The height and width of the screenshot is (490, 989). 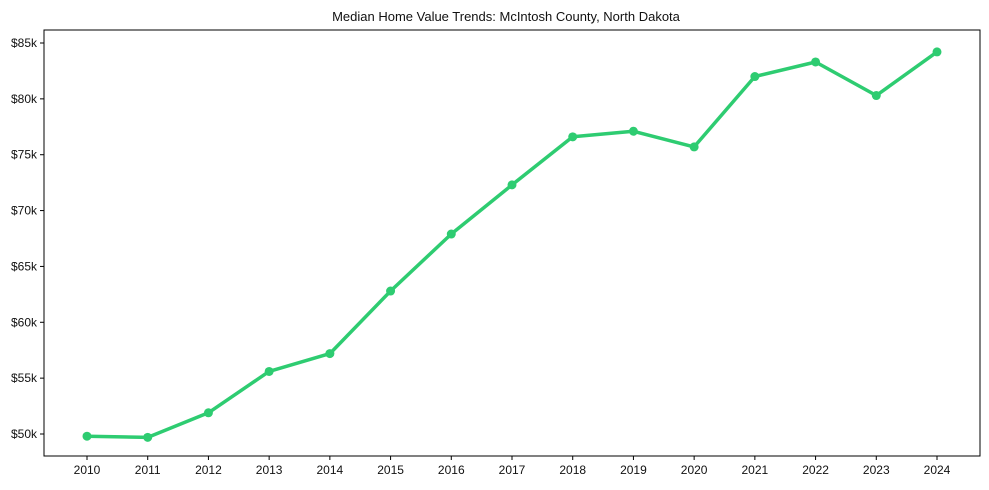 What do you see at coordinates (24, 322) in the screenshot?
I see `y-tick-label: $60k` at bounding box center [24, 322].